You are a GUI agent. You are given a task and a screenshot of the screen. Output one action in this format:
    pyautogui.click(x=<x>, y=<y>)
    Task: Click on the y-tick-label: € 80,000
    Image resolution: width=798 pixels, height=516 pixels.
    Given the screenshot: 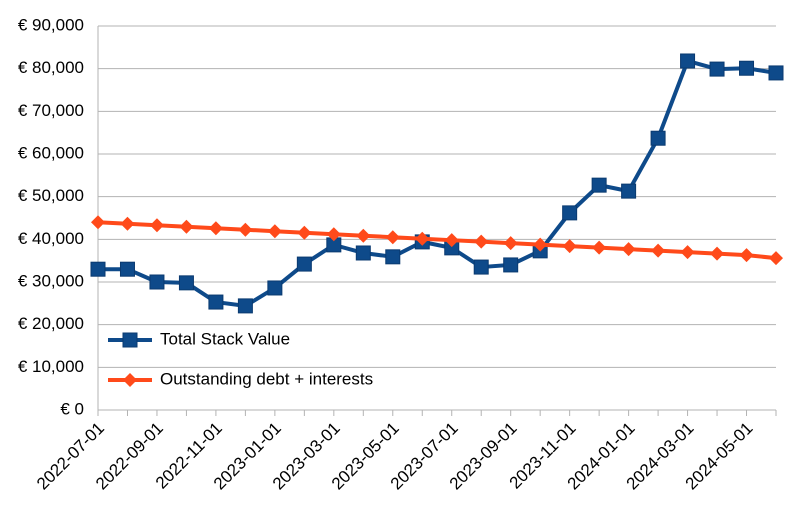 What is the action you would take?
    pyautogui.click(x=51, y=67)
    